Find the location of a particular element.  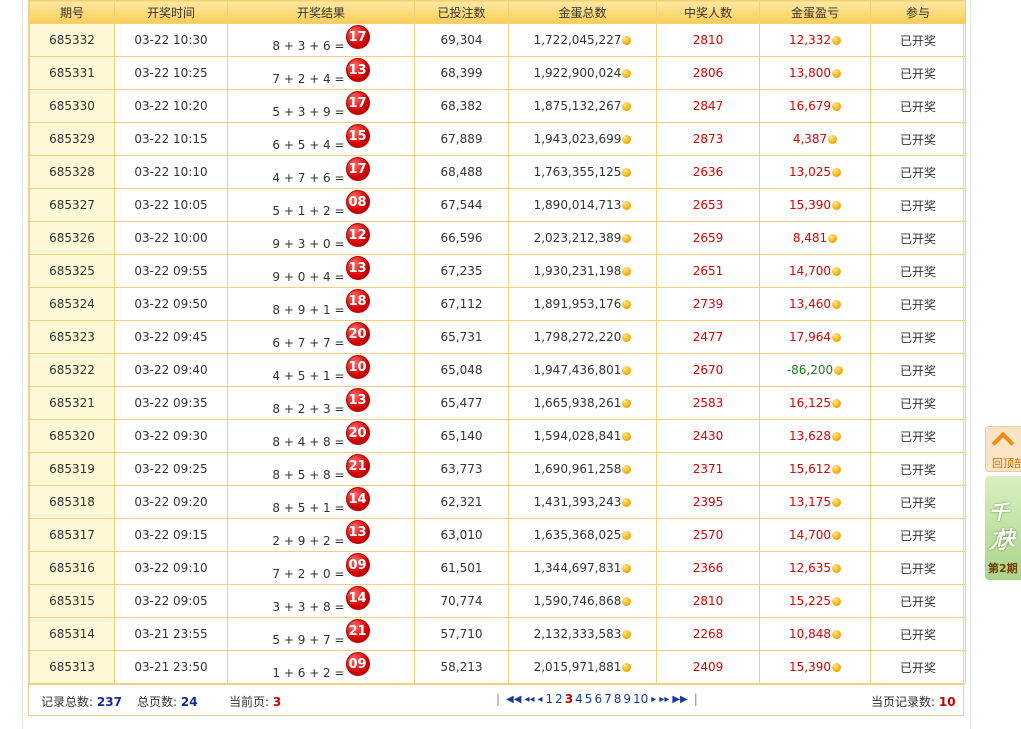

header-profit: 金蛋盈亏 is located at coordinates (815, 12).